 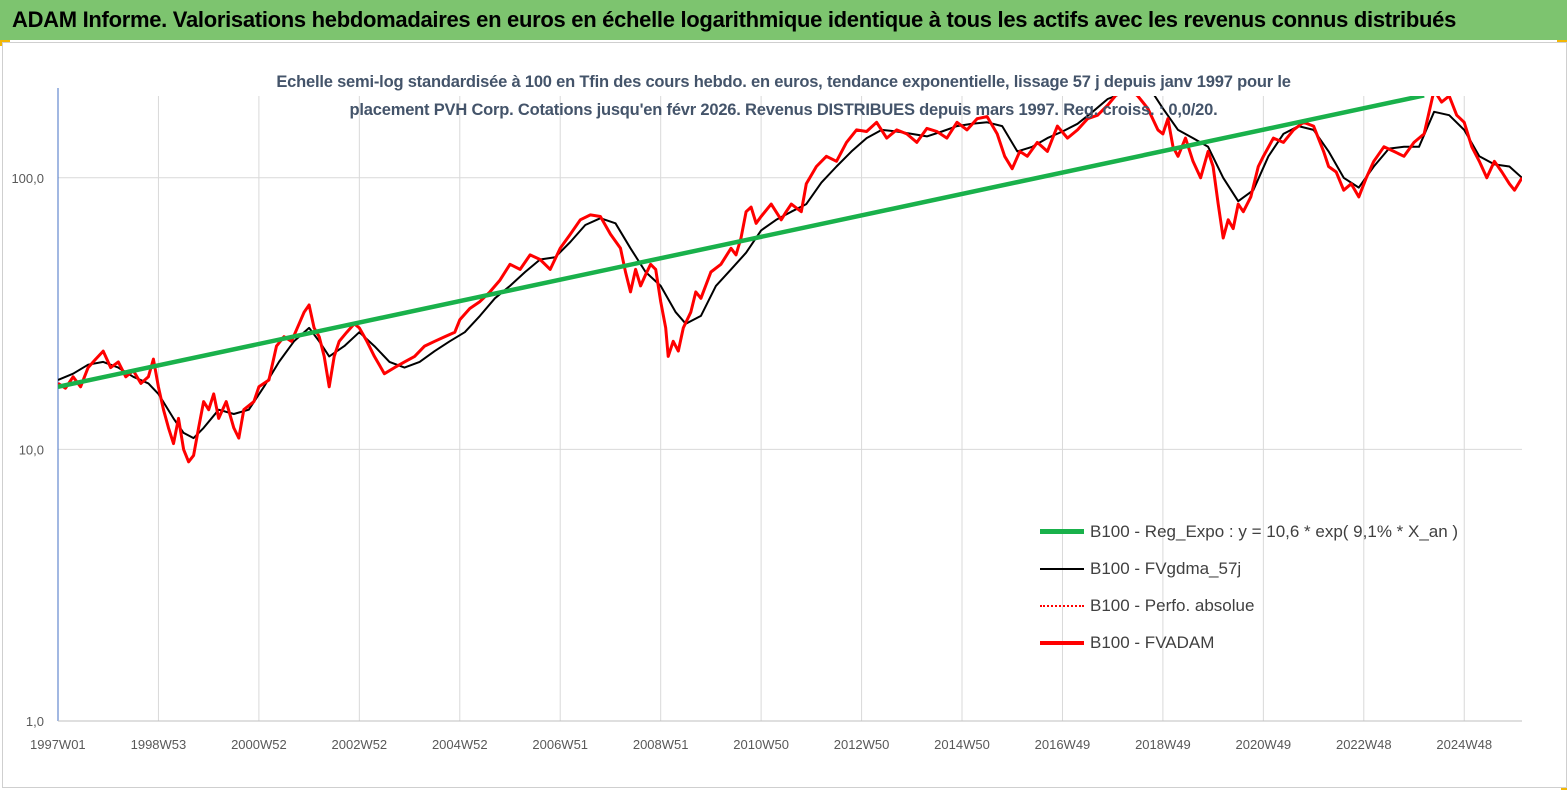 I want to click on x-tick-label: 2020W49, so click(x=1264, y=744).